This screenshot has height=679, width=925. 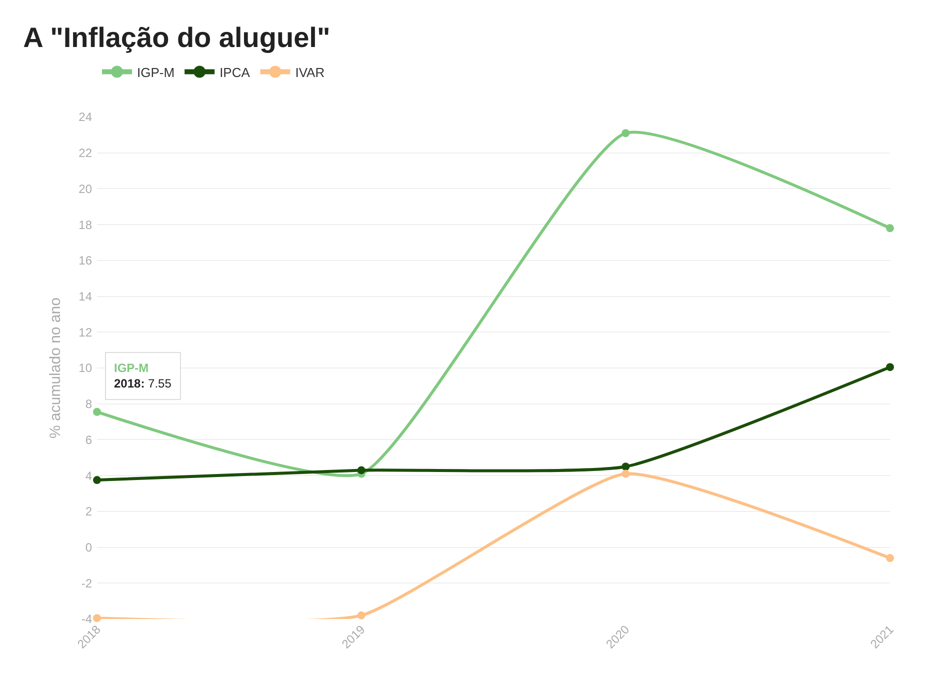 What do you see at coordinates (86, 583) in the screenshot?
I see `y-tick-label: -2` at bounding box center [86, 583].